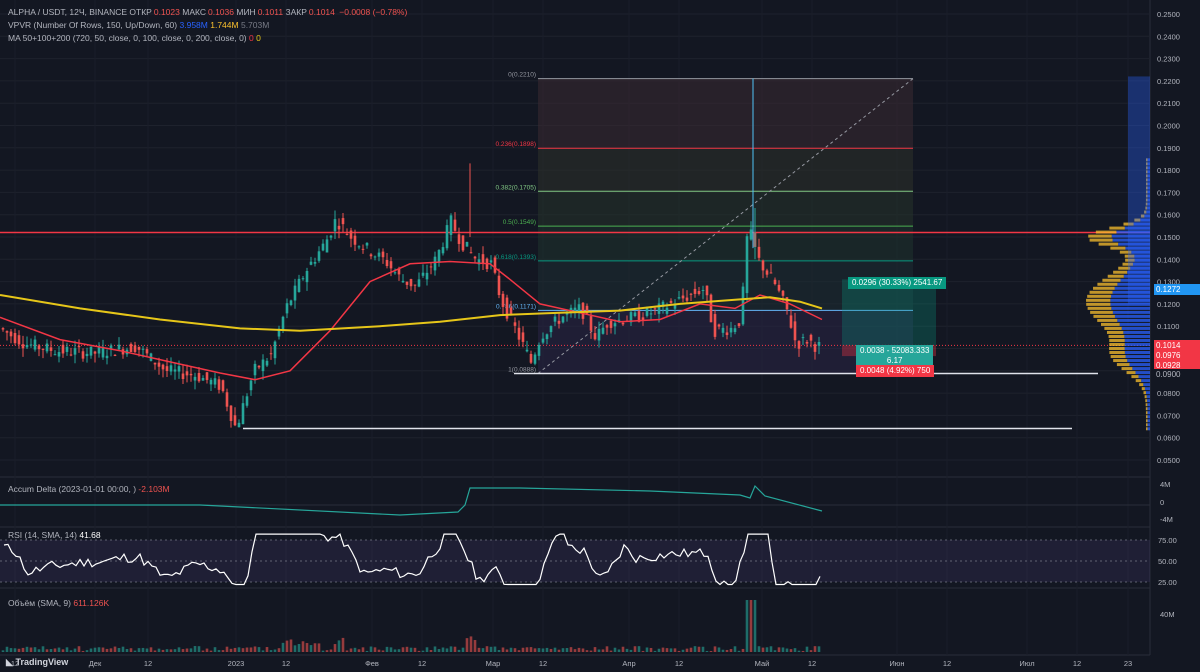  What do you see at coordinates (68, 12) in the screenshot?
I see `symbol-title: ALPHA / USDT, 12Ч, BINANCE` at bounding box center [68, 12].